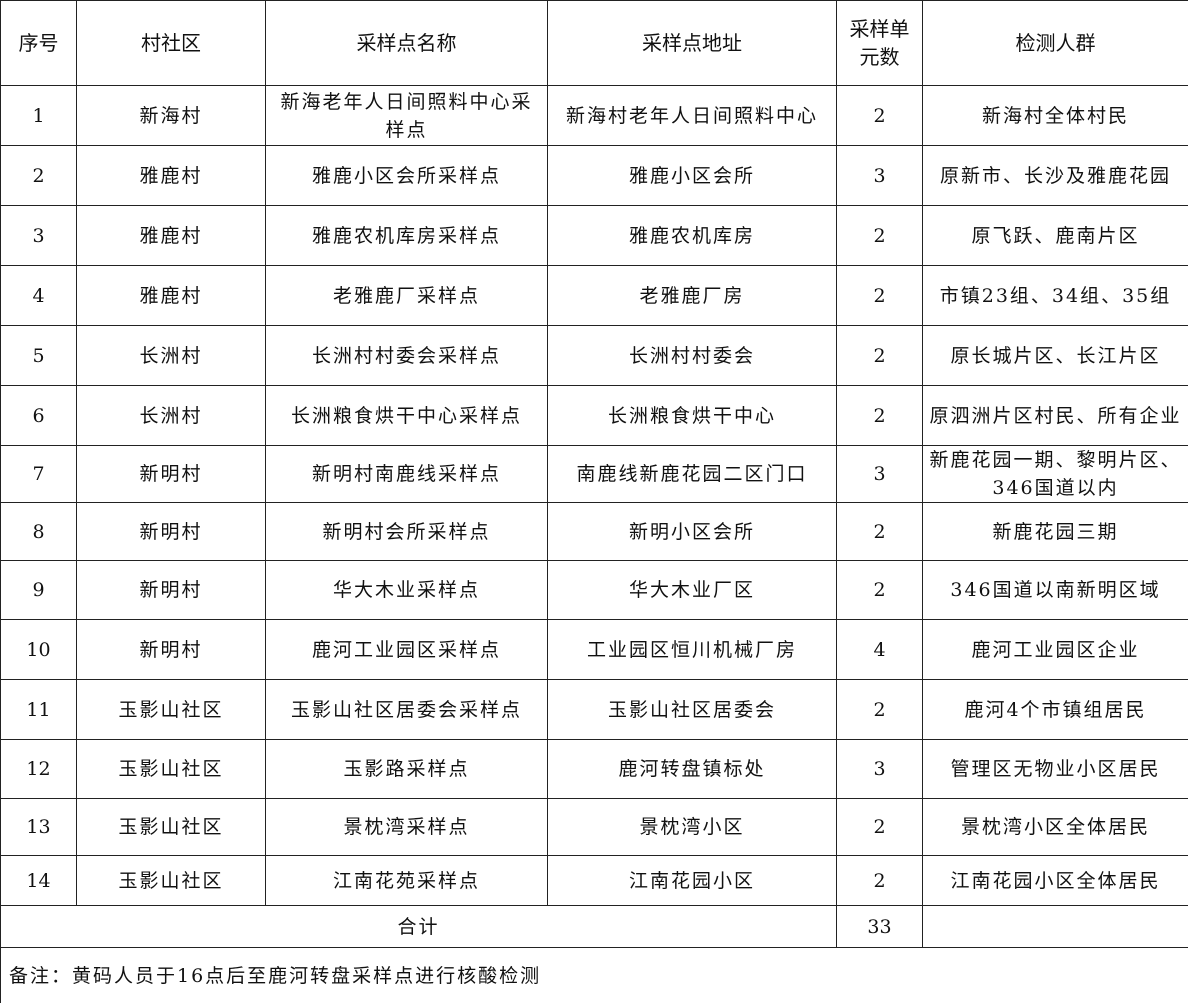 This screenshot has width=1188, height=1003. I want to click on cell-population: 市镇23组、34组、35组, so click(1055, 295).